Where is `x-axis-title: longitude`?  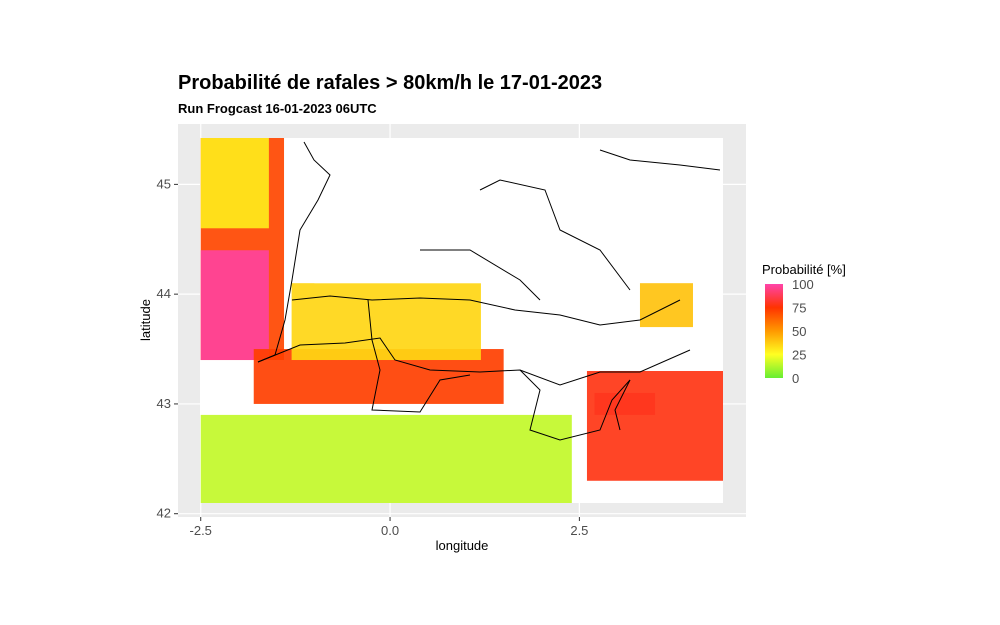 x-axis-title: longitude is located at coordinates (462, 545).